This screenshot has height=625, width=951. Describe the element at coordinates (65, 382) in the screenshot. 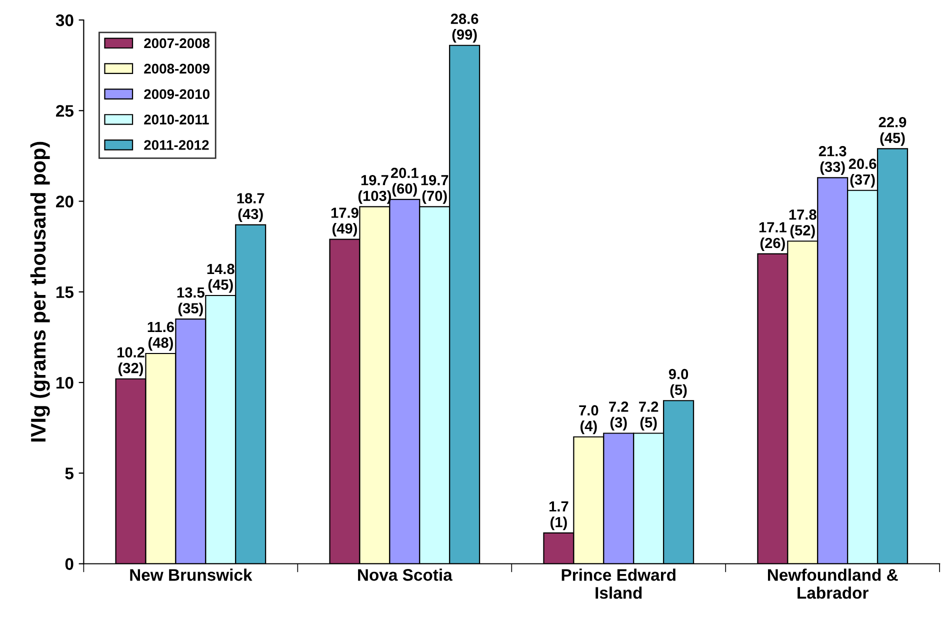

I see `y-tick-label: 10` at that location.